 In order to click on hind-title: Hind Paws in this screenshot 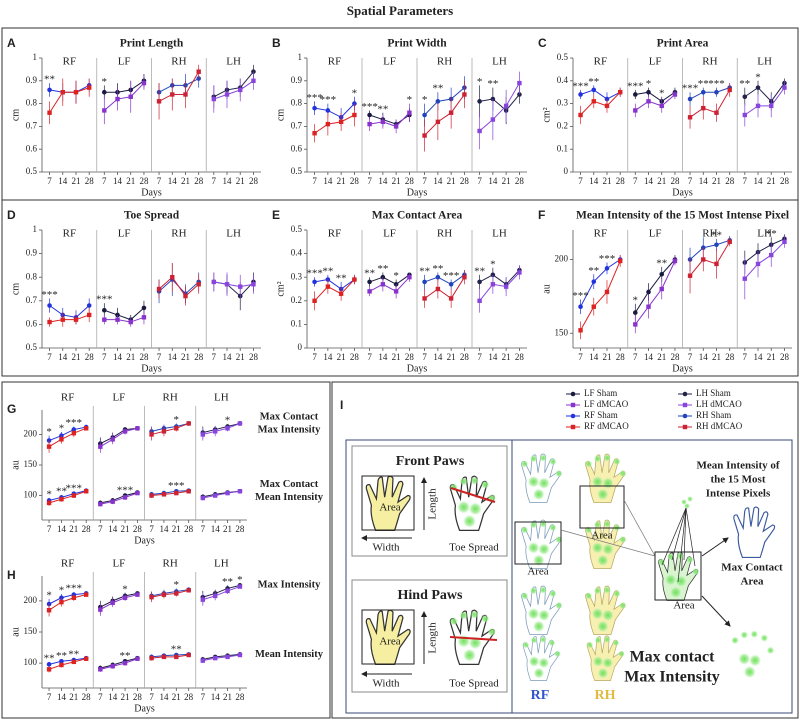, I will do `click(431, 595)`.